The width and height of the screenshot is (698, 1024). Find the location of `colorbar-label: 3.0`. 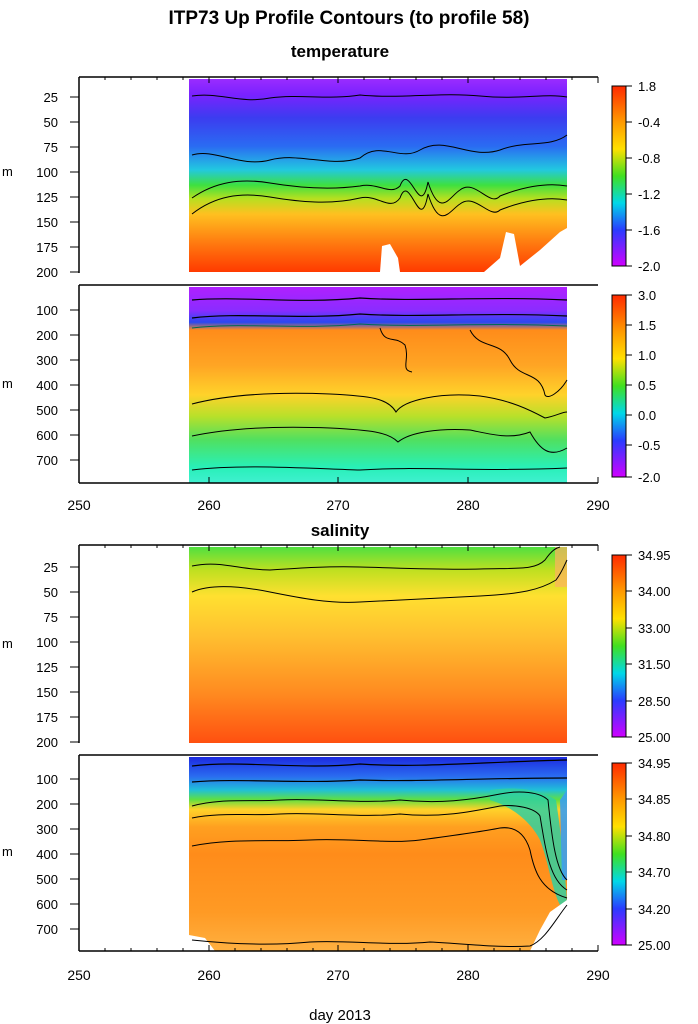

colorbar-label: 3.0 is located at coordinates (647, 295).